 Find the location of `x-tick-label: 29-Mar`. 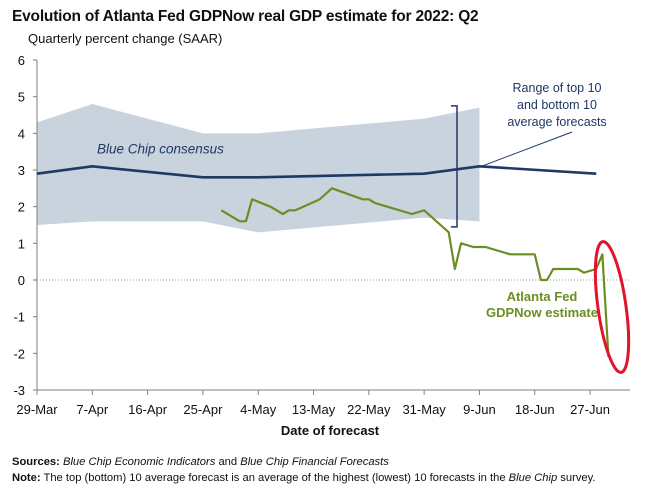

x-tick-label: 29-Mar is located at coordinates (37, 409).